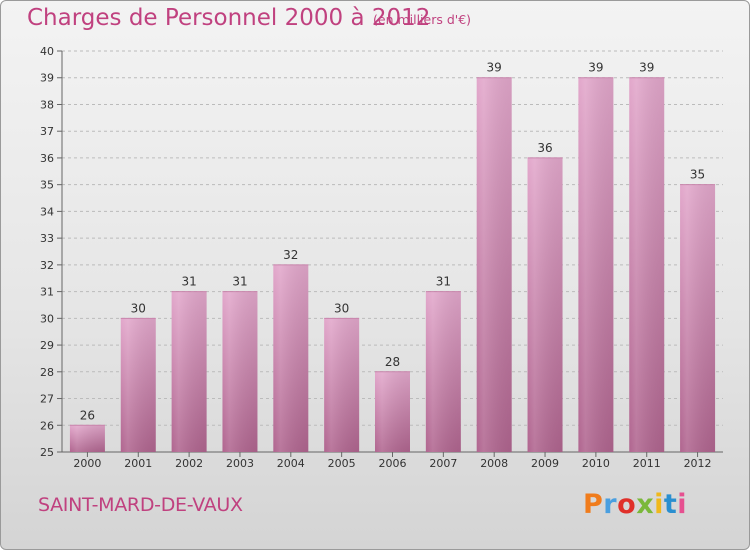 This screenshot has height=550, width=750. I want to click on bar-shine-2007, so click(443, 371).